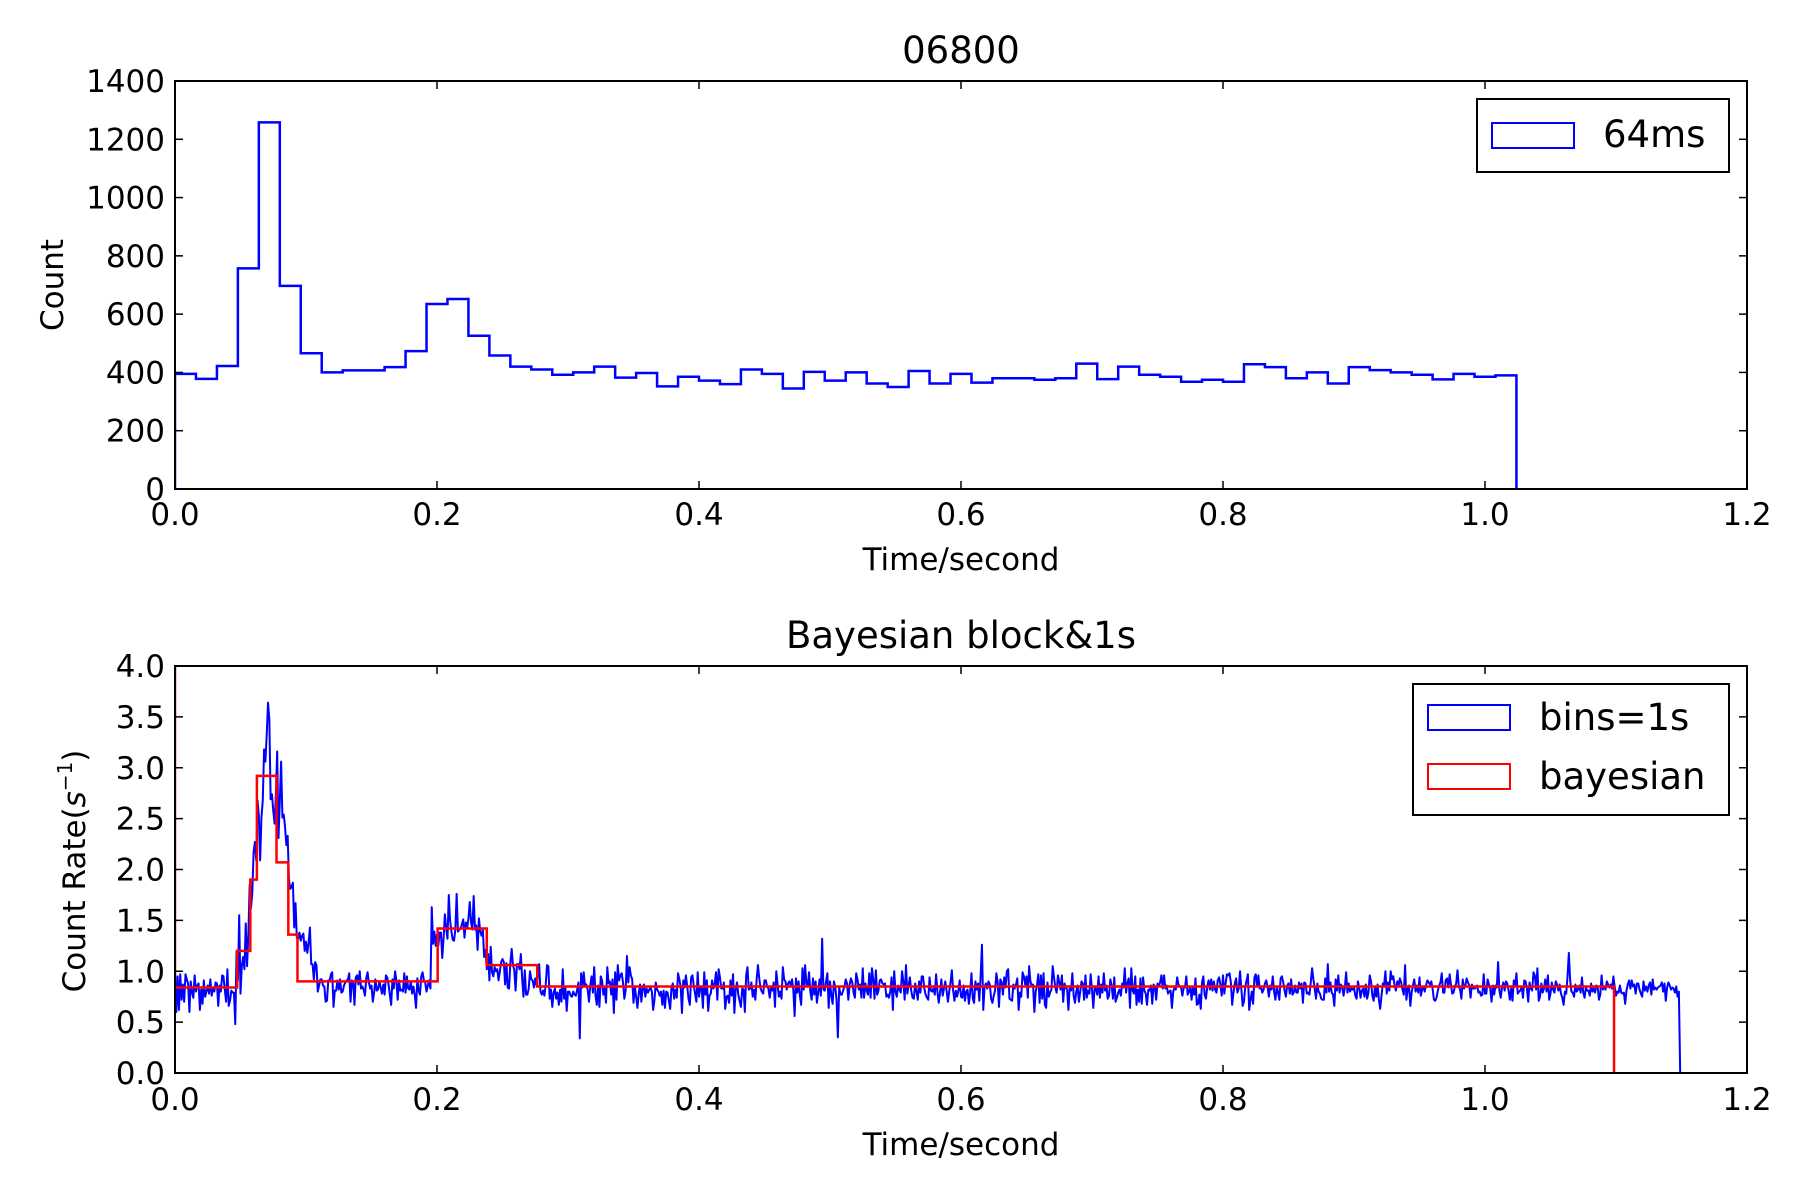 This screenshot has width=1800, height=1200. Describe the element at coordinates (1222, 515) in the screenshot. I see `top-x-tick-label: 0.8` at that location.